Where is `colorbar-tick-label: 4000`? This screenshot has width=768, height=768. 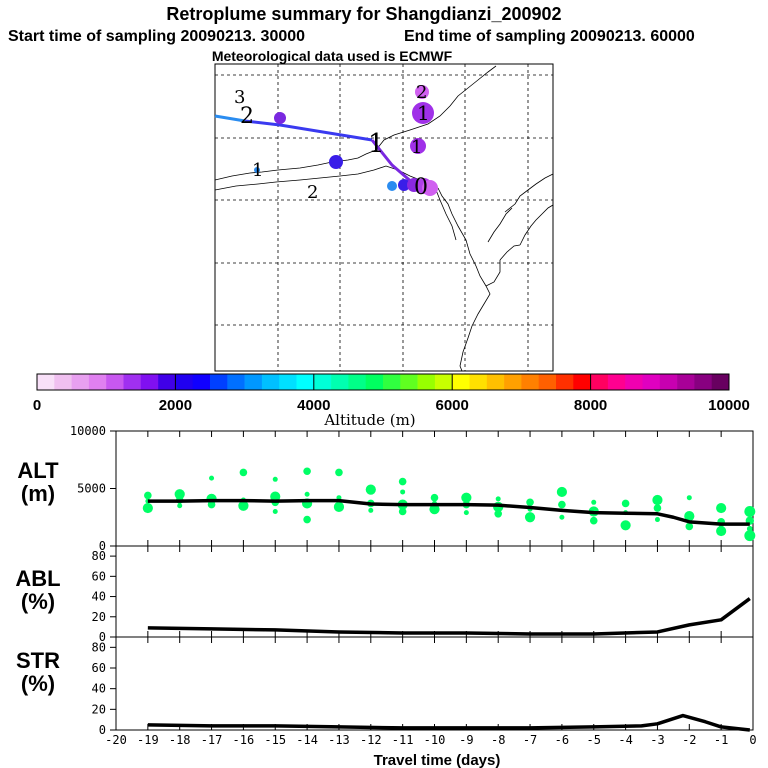
colorbar-tick-label: 4000 is located at coordinates (313, 405).